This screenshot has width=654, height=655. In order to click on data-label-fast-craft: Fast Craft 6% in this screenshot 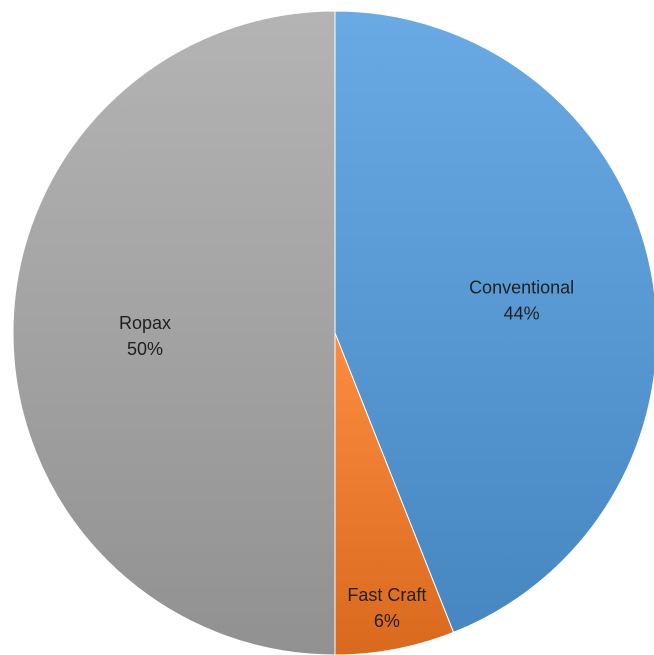, I will do `click(386, 608)`.